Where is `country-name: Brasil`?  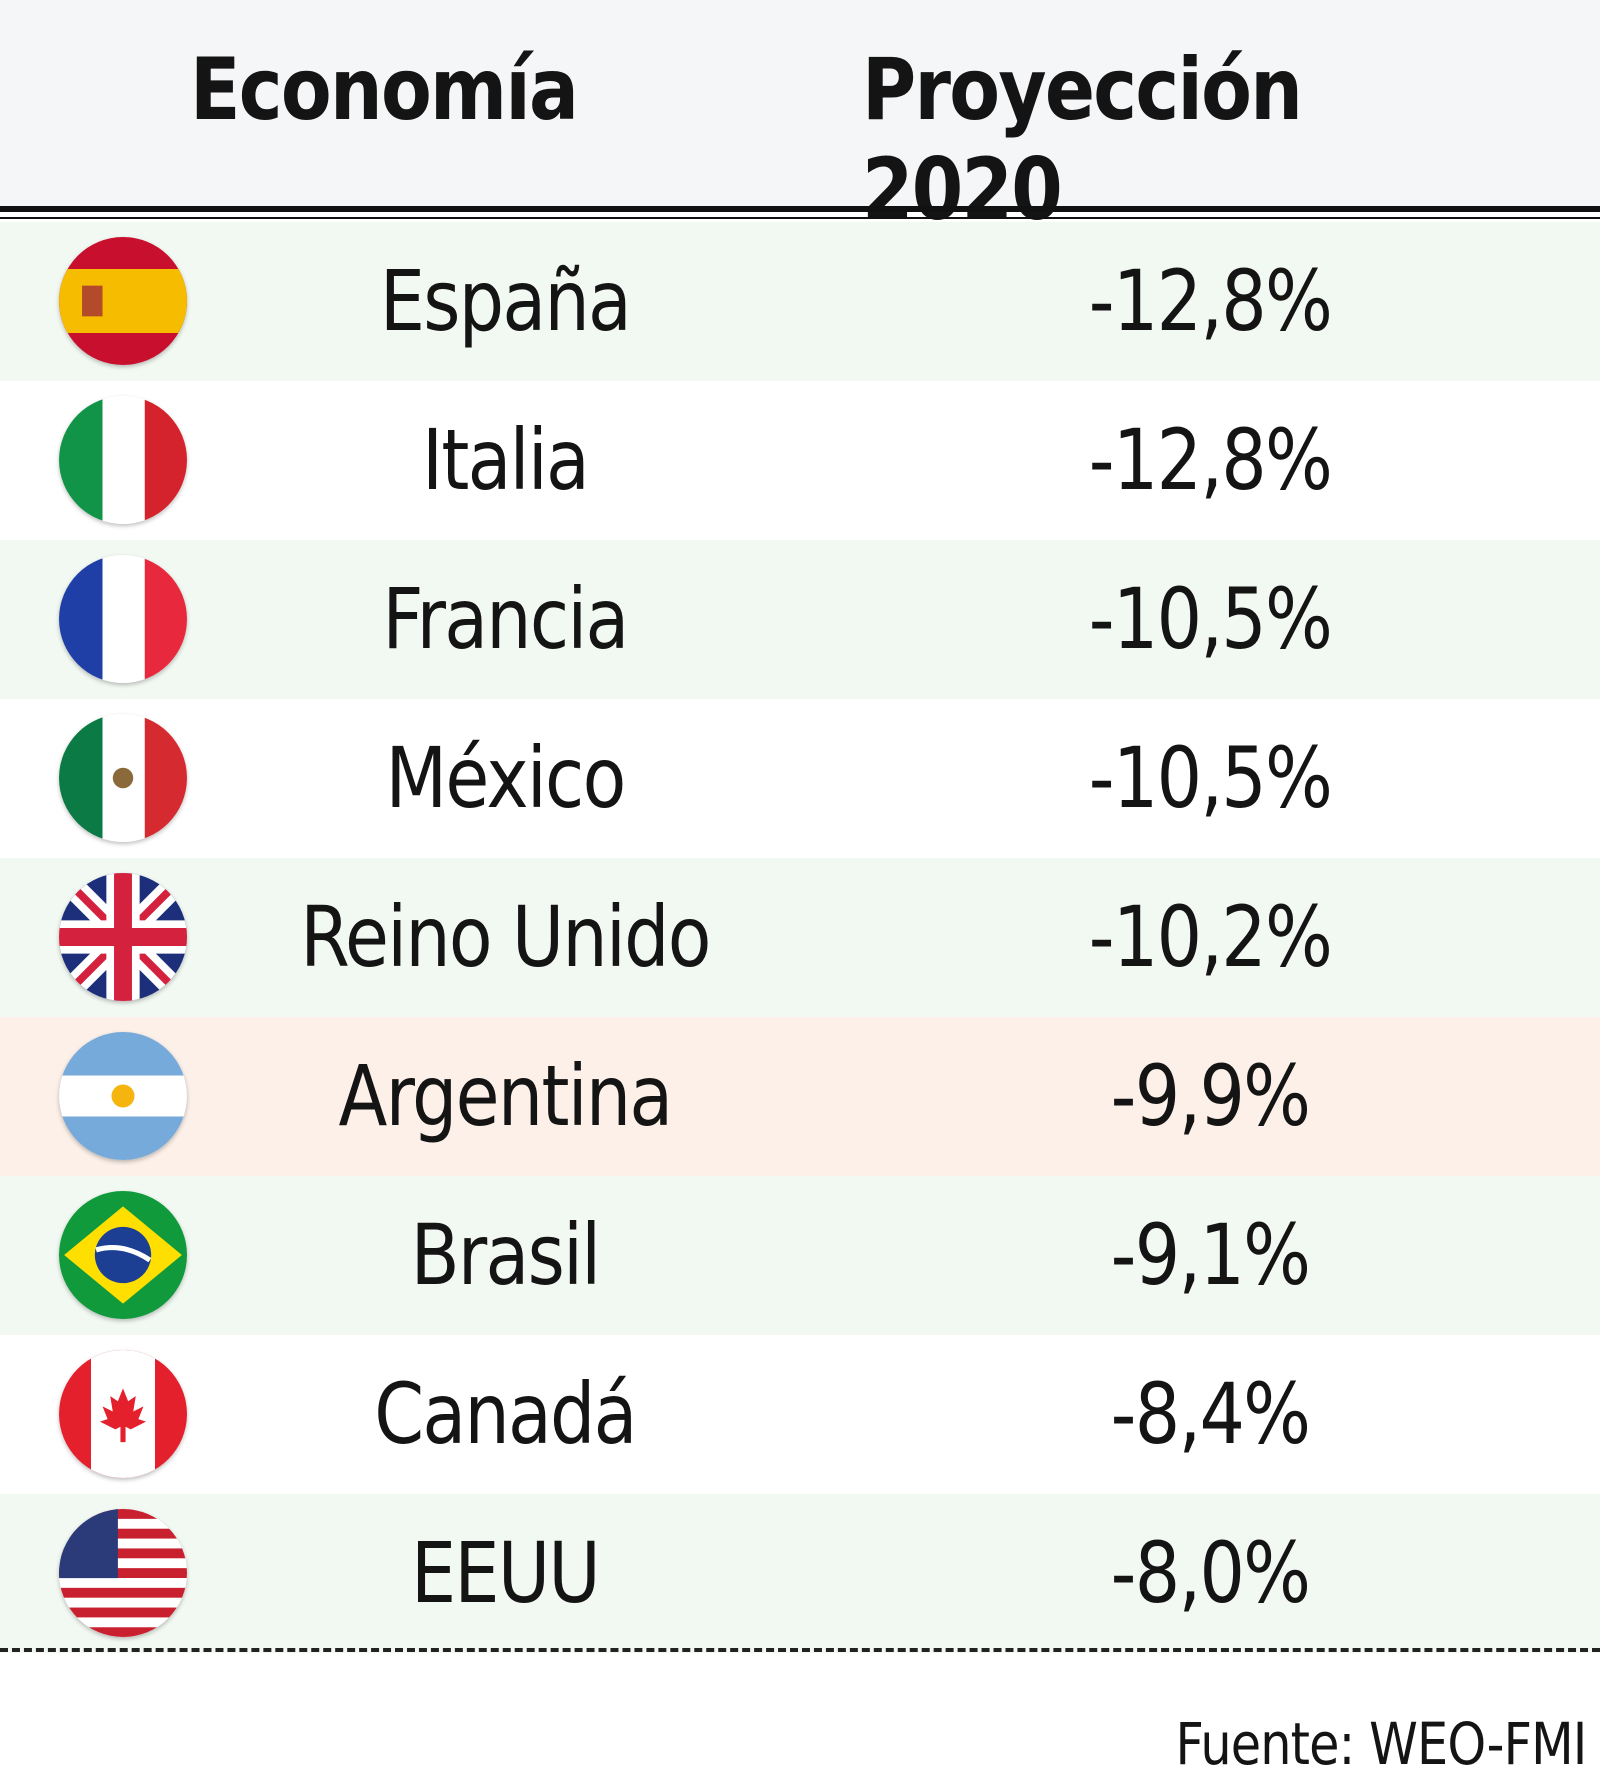
country-name: Brasil is located at coordinates (505, 1255).